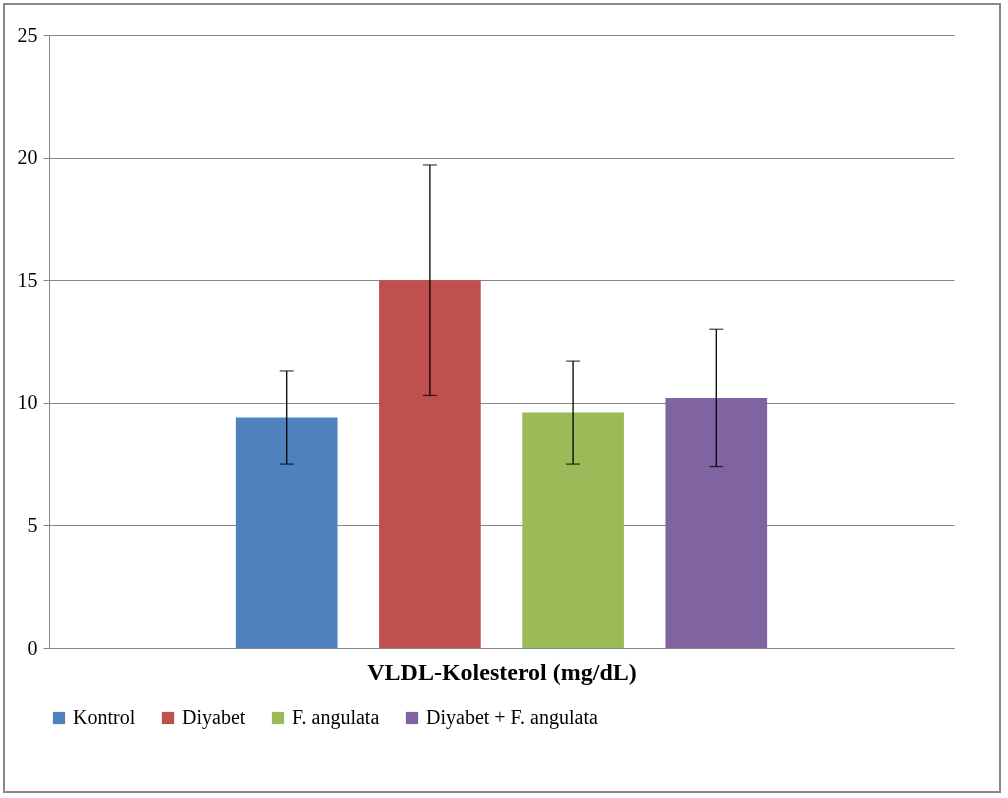 The height and width of the screenshot is (798, 1008). What do you see at coordinates (27, 157) in the screenshot?
I see `y-tick-label: 20` at bounding box center [27, 157].